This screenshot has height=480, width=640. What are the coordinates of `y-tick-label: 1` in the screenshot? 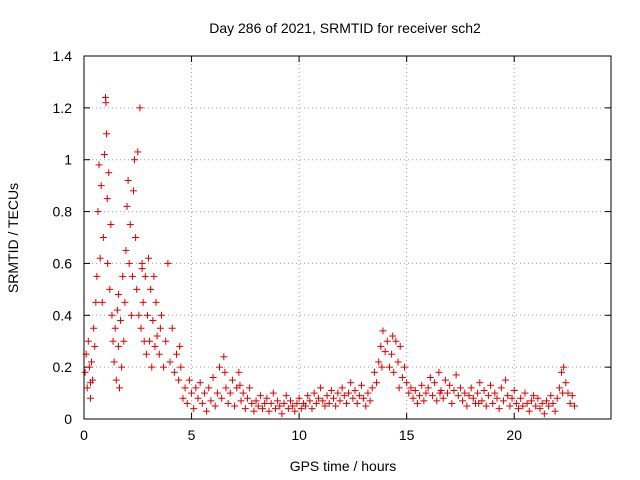 It's located at (68, 160).